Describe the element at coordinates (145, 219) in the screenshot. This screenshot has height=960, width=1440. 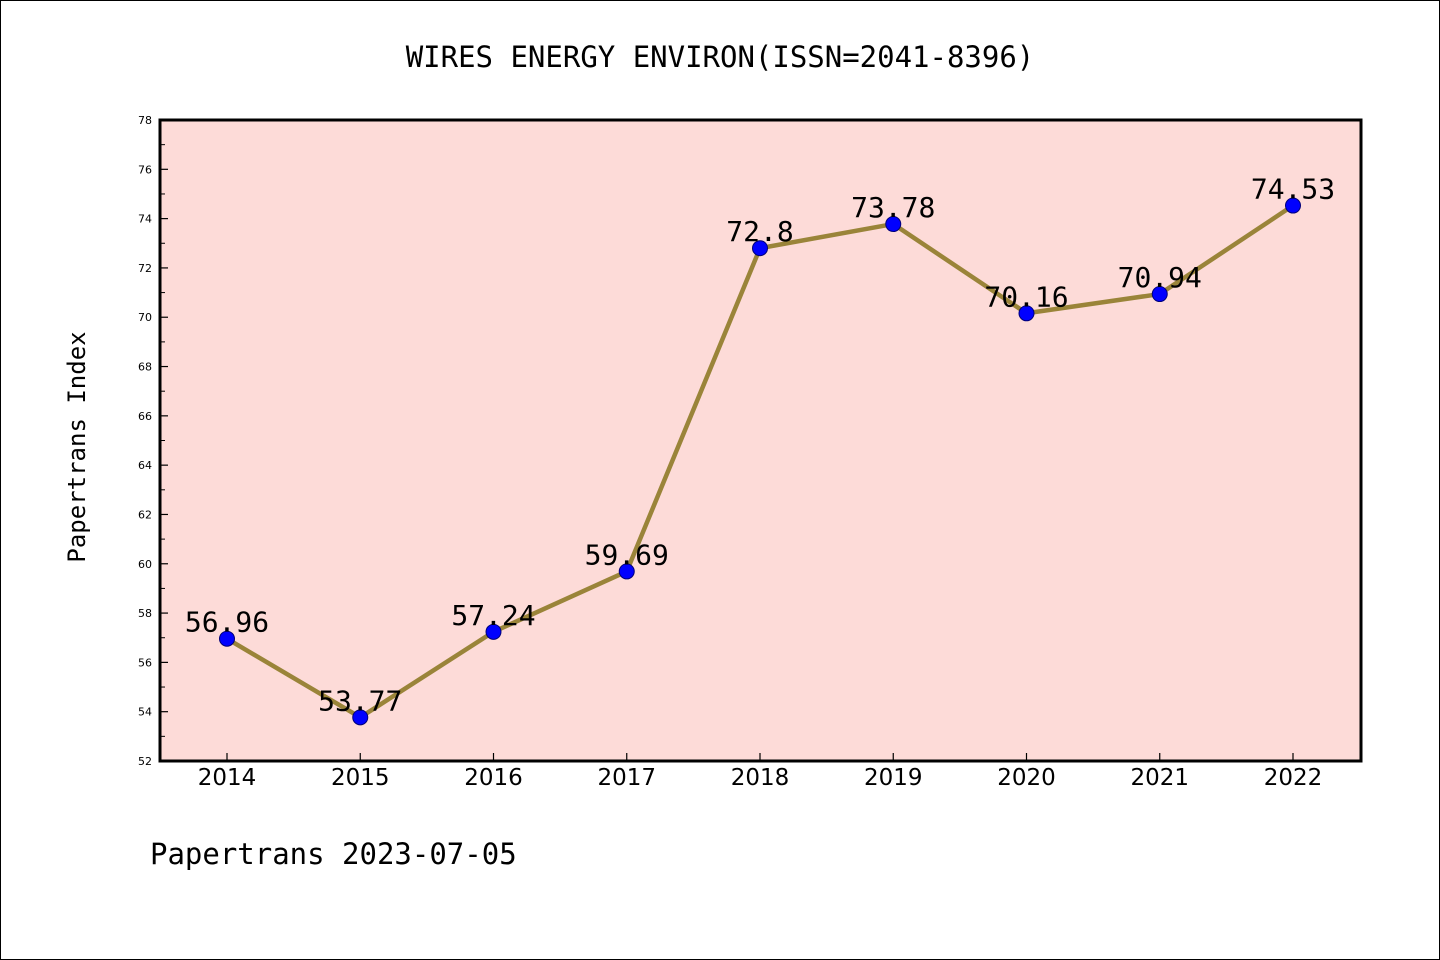
I see `y-tick-label: 74` at that location.